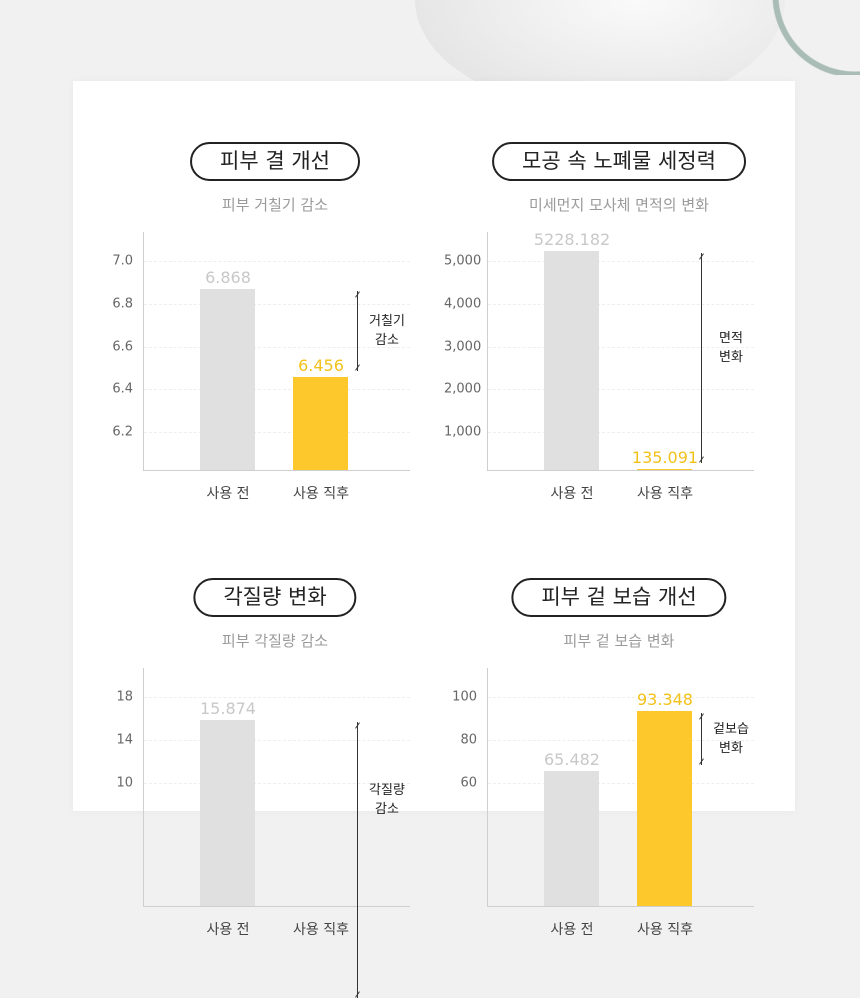 The height and width of the screenshot is (998, 860). Describe the element at coordinates (463, 346) in the screenshot. I see `y-tick-label: 3,000` at that location.